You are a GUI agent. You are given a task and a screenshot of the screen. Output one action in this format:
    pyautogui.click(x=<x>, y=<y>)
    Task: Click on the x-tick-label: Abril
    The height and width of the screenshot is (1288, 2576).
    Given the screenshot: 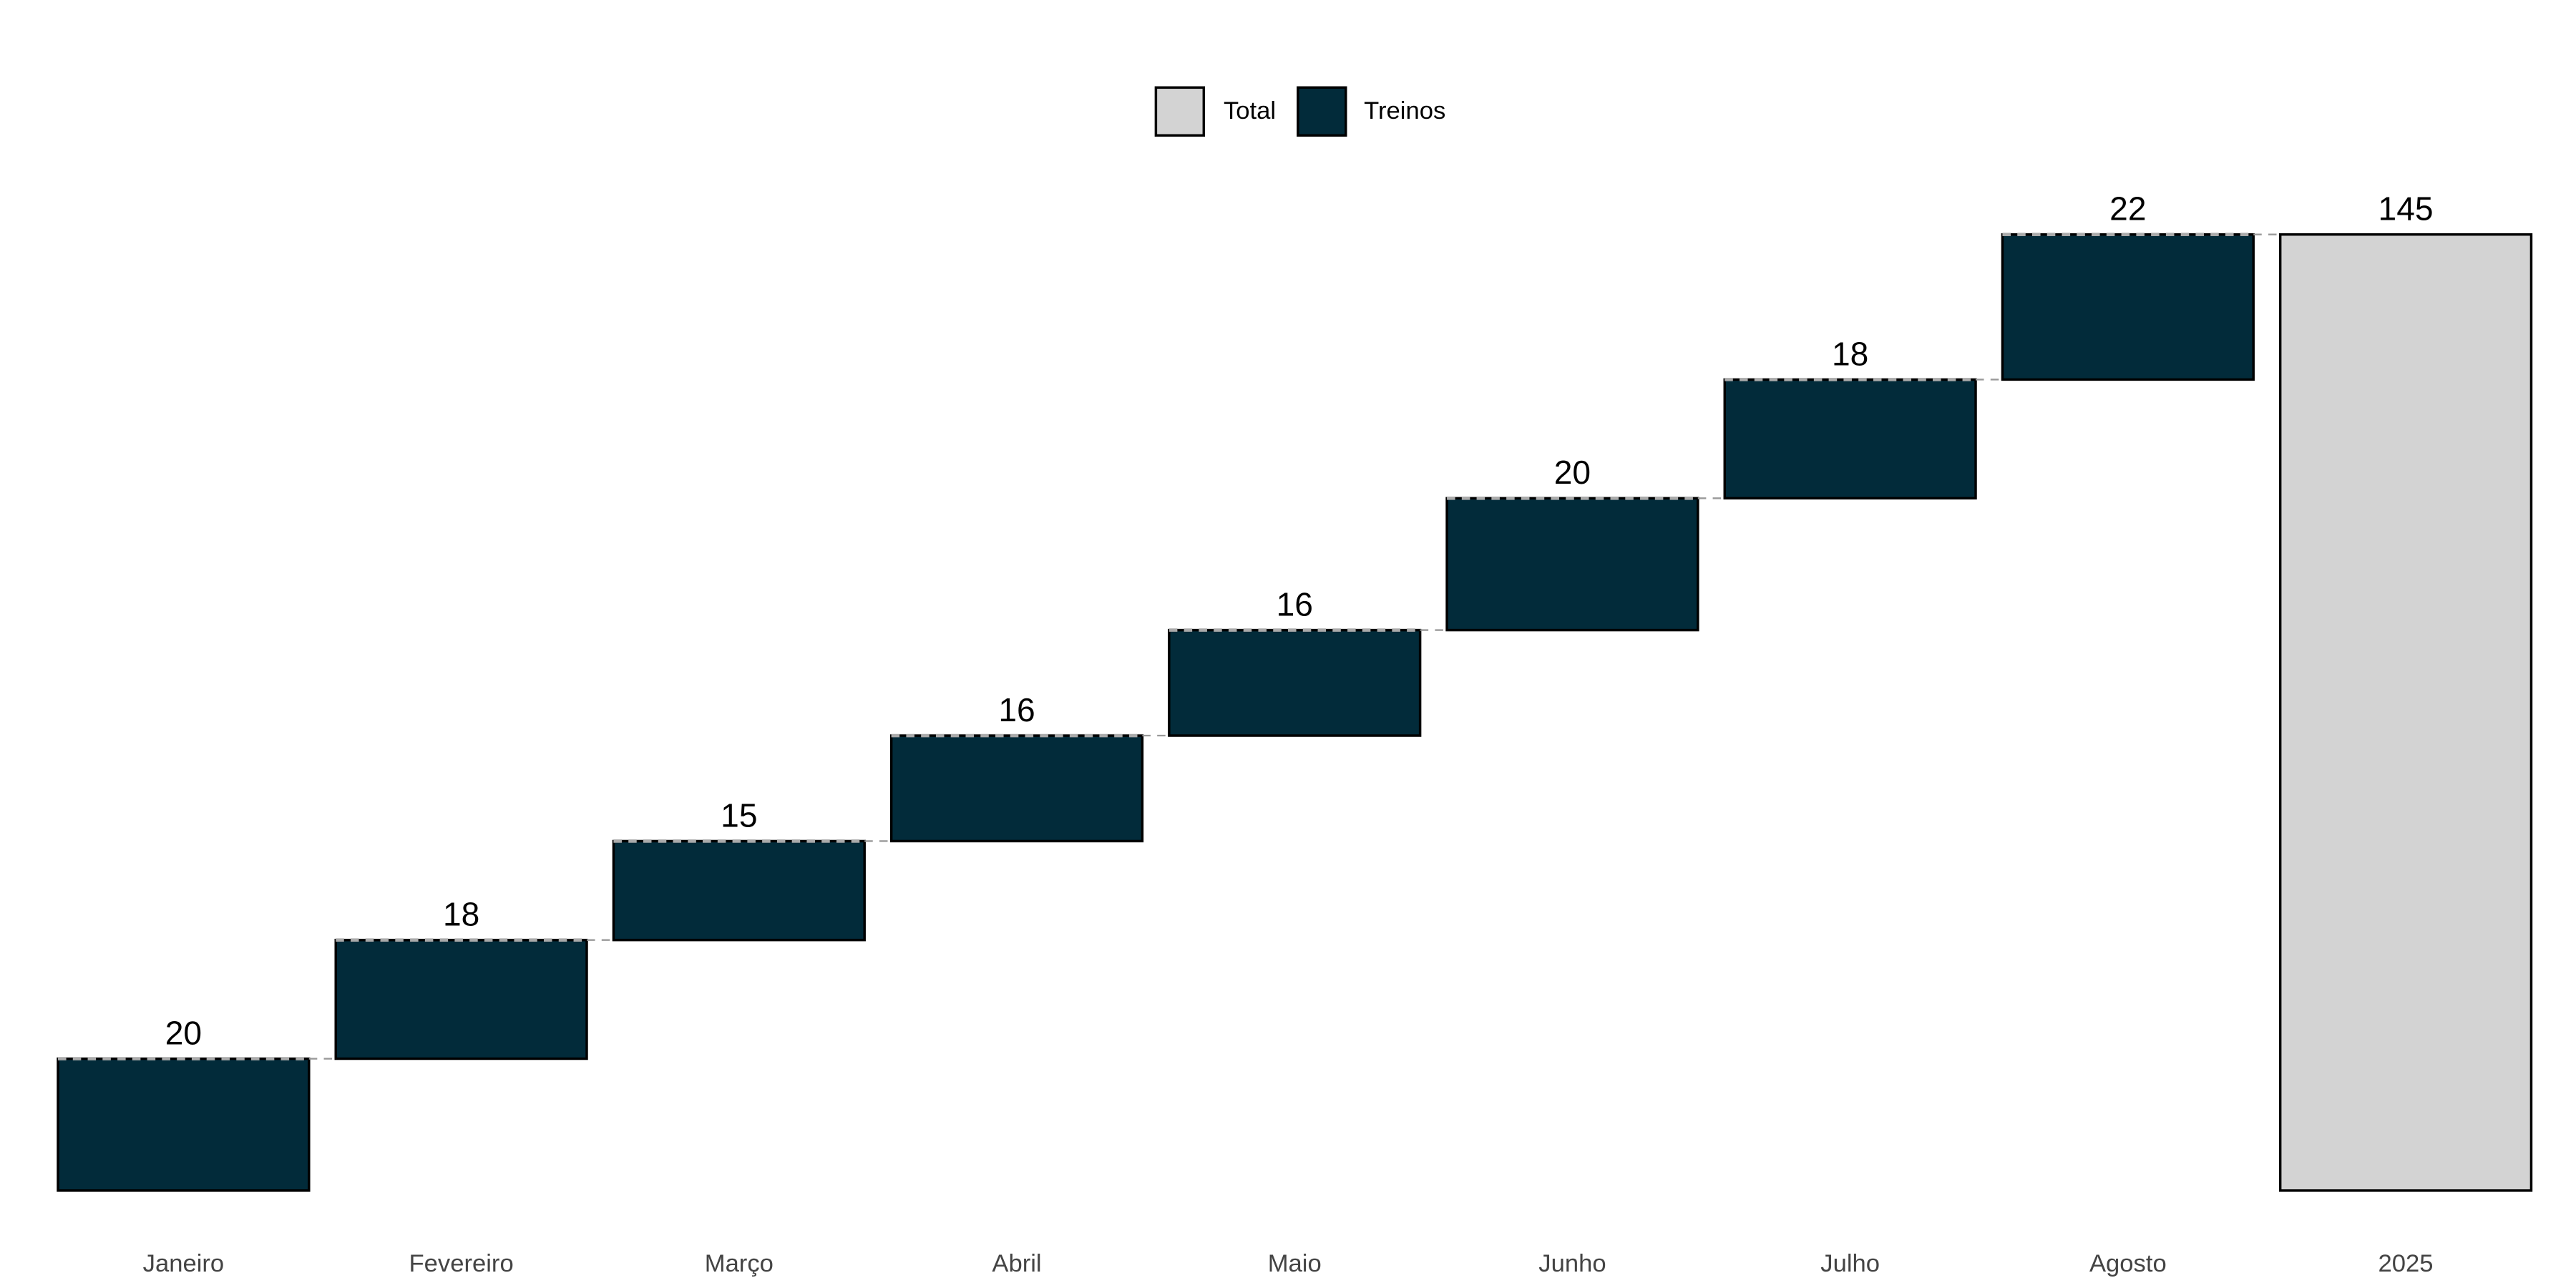 What is the action you would take?
    pyautogui.click(x=1017, y=1263)
    